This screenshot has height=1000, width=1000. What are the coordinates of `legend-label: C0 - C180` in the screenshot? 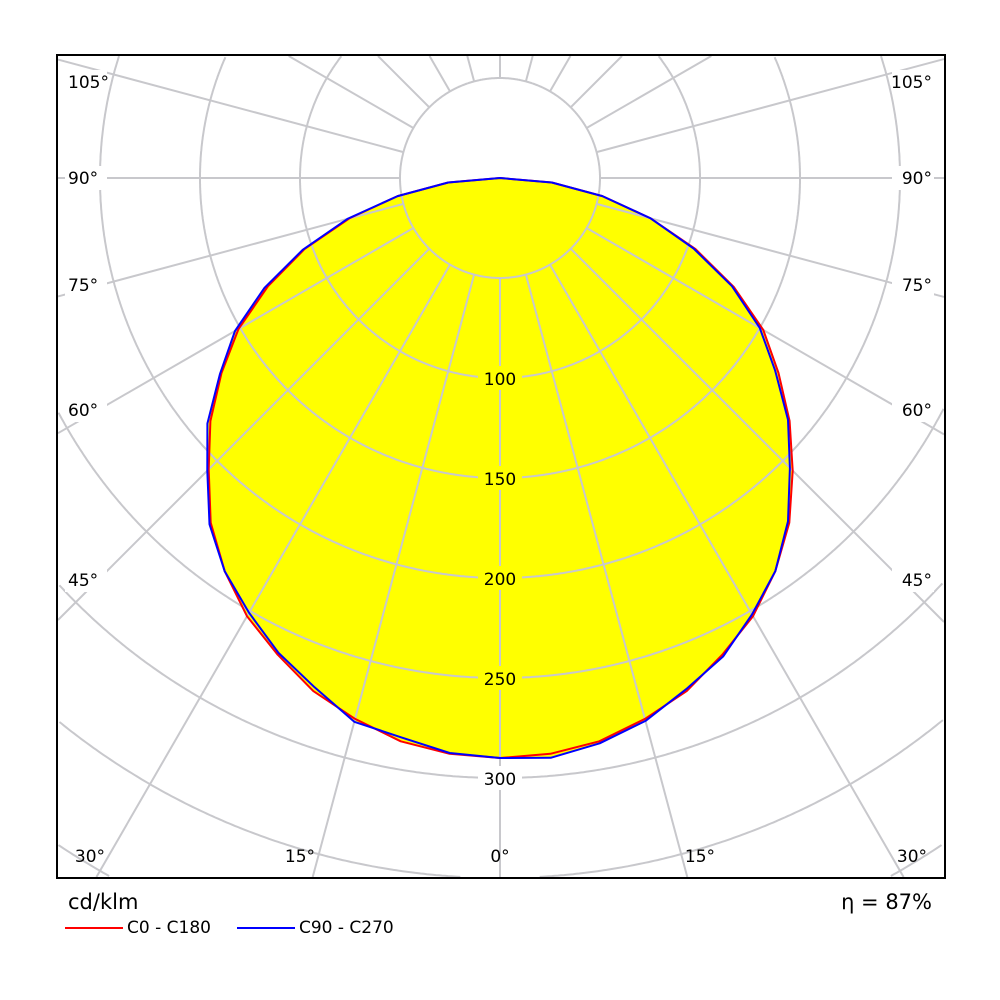 It's located at (169, 928).